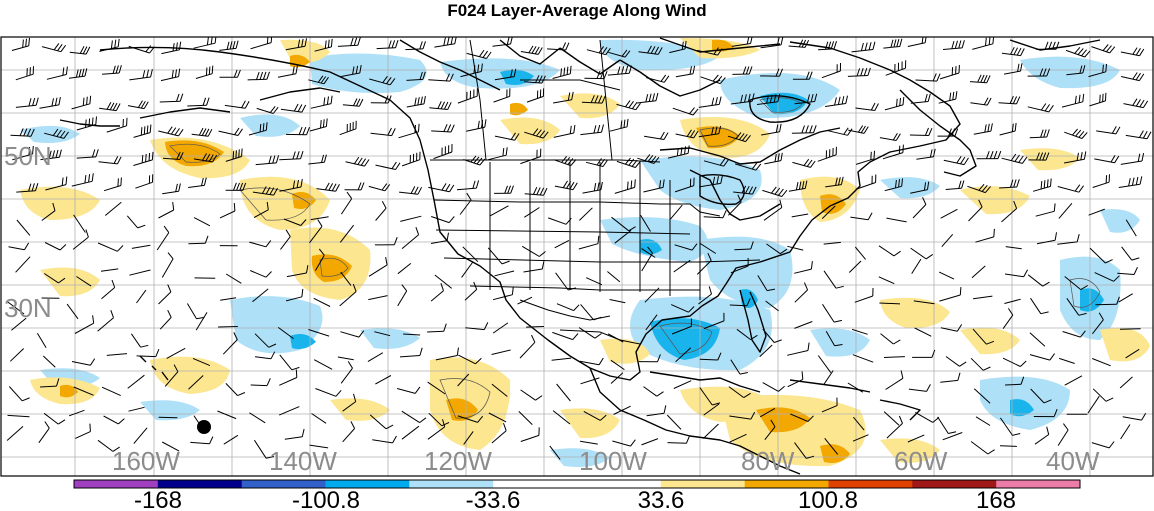  I want to click on lon-label-60w: 60W, so click(921, 461).